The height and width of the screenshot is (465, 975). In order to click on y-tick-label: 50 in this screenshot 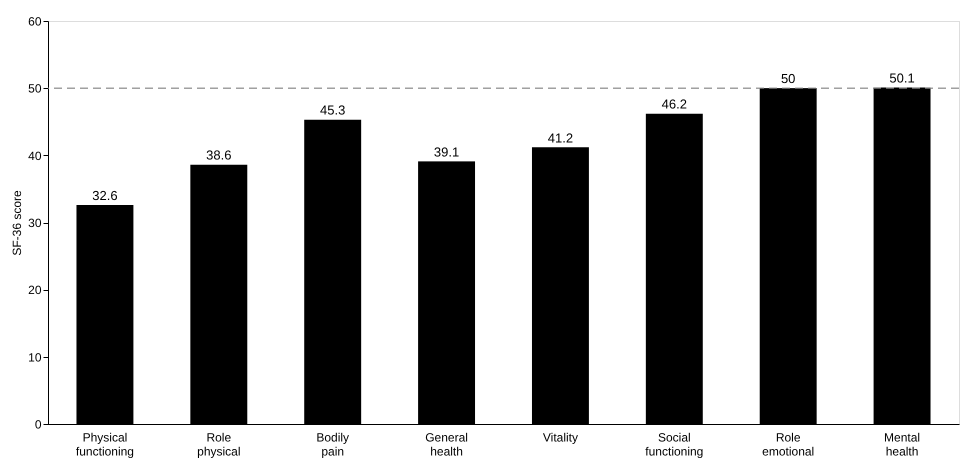, I will do `click(35, 89)`.